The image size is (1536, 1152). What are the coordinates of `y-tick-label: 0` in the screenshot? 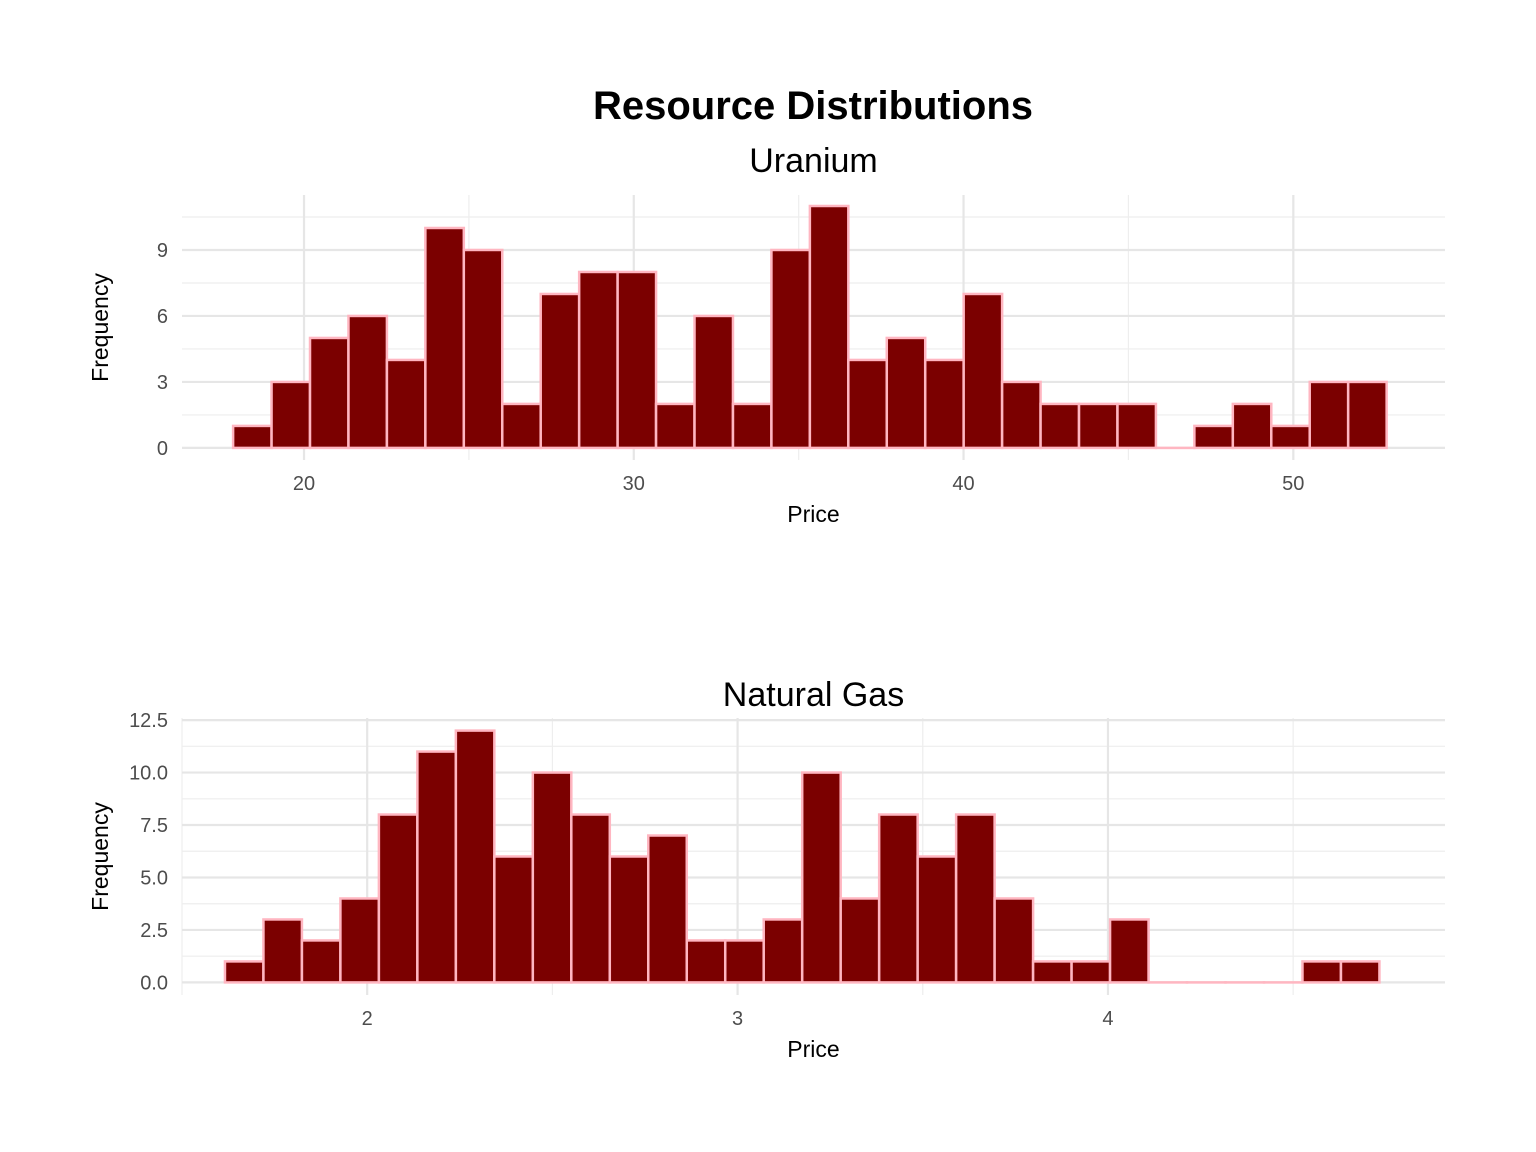 It's located at (162, 449).